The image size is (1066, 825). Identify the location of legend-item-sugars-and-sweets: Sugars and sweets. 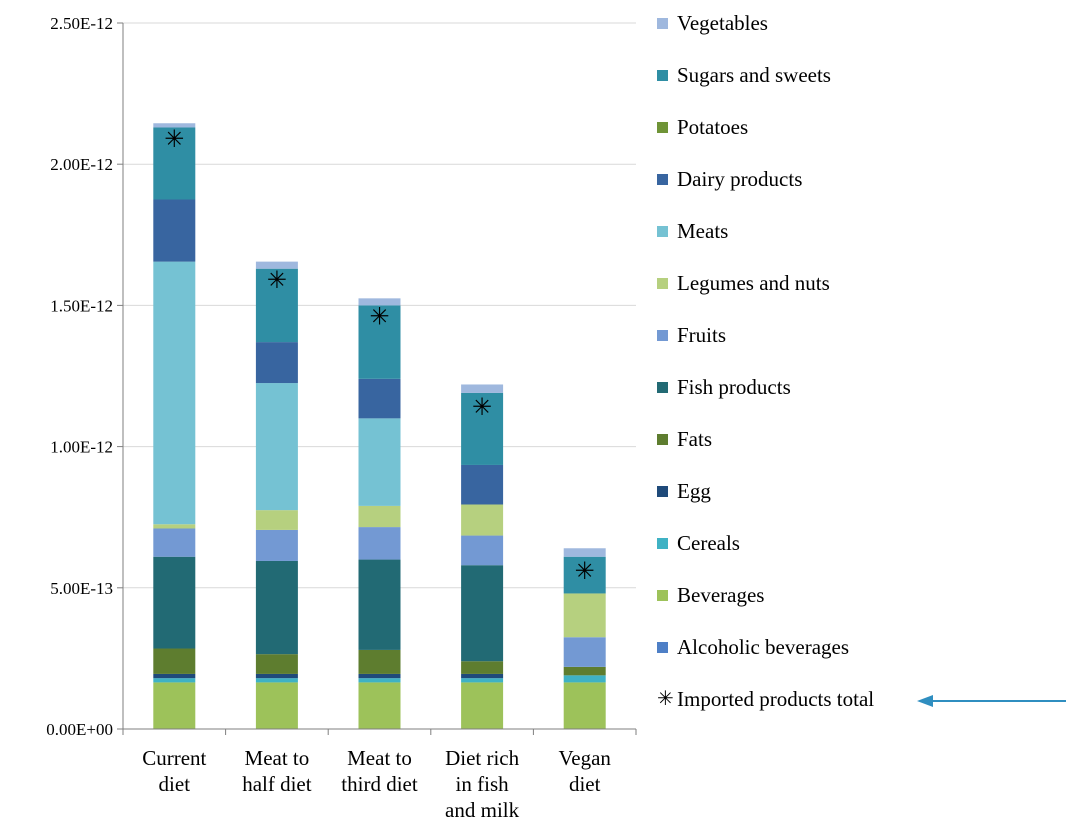
(767, 75).